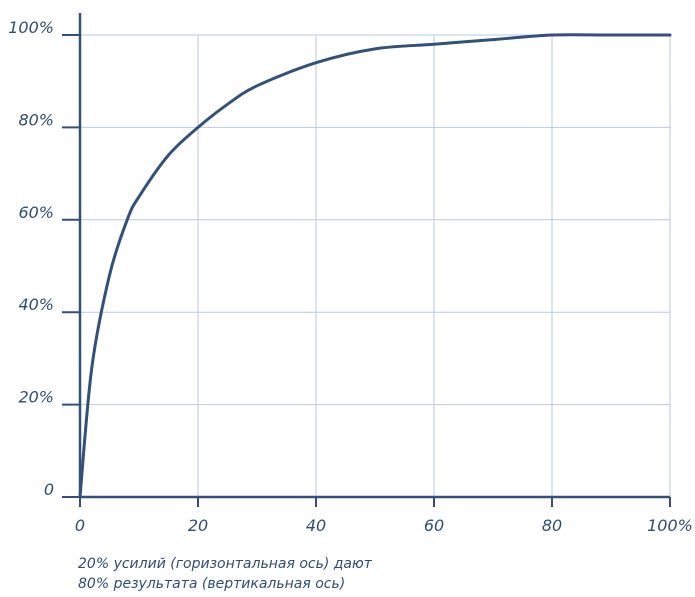 Image resolution: width=695 pixels, height=597 pixels. What do you see at coordinates (670, 525) in the screenshot?
I see `x-tick-label: 100%` at bounding box center [670, 525].